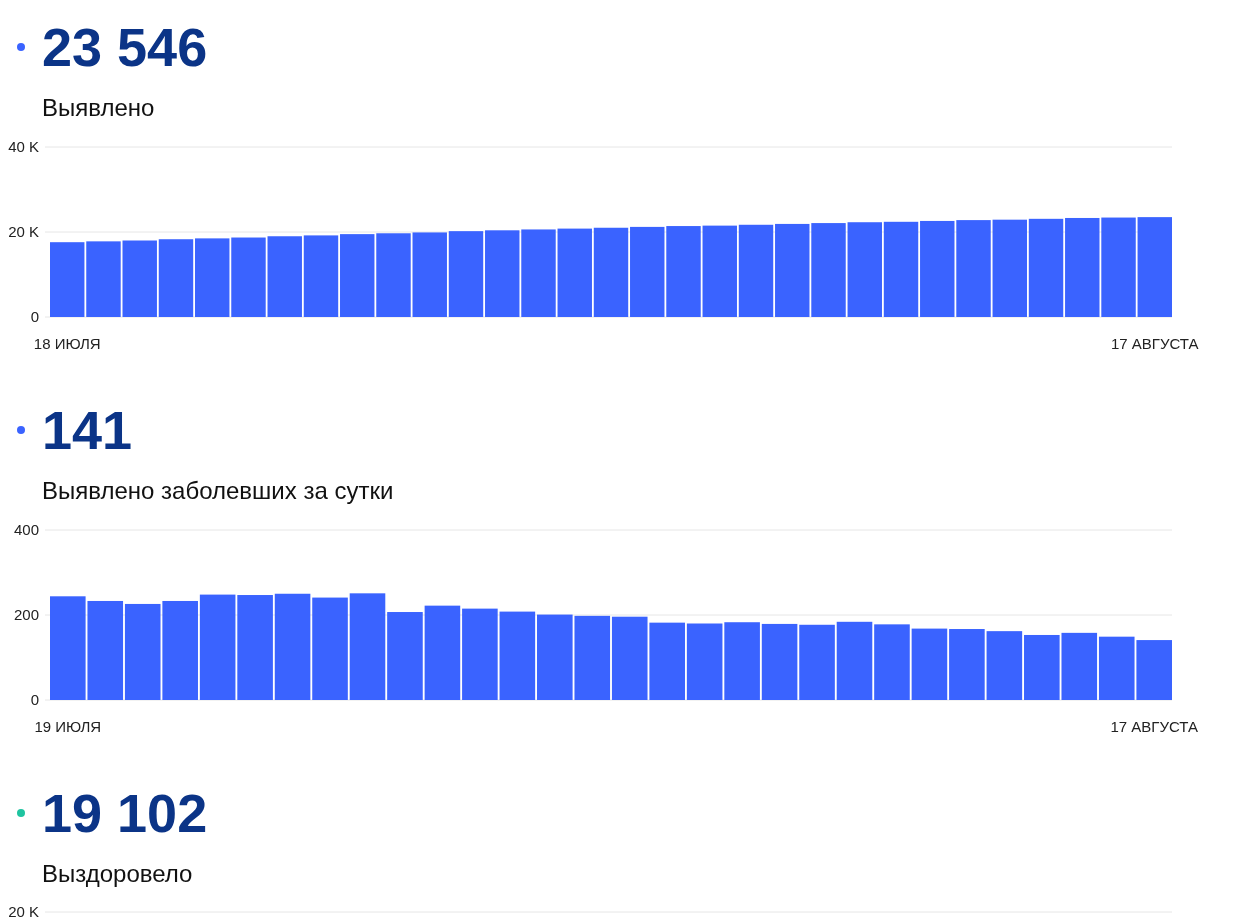 The image size is (1235, 921). I want to click on y-tick-label: 400, so click(26, 530).